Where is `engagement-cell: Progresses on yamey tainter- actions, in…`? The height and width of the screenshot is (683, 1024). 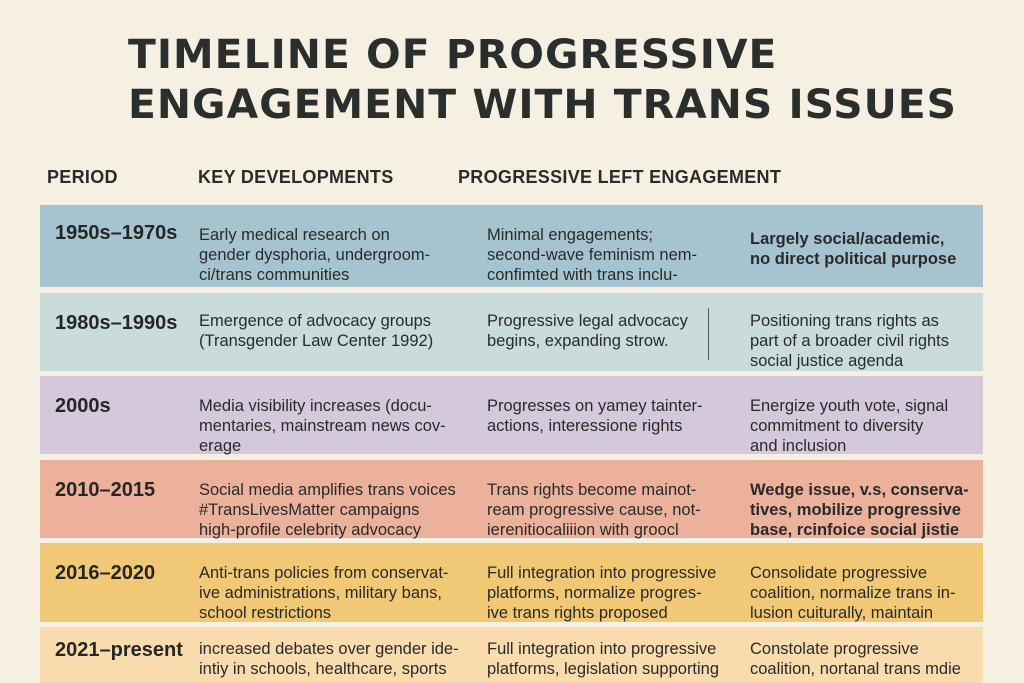
engagement-cell: Progresses on yamey tainter- actions, in… is located at coordinates (595, 416).